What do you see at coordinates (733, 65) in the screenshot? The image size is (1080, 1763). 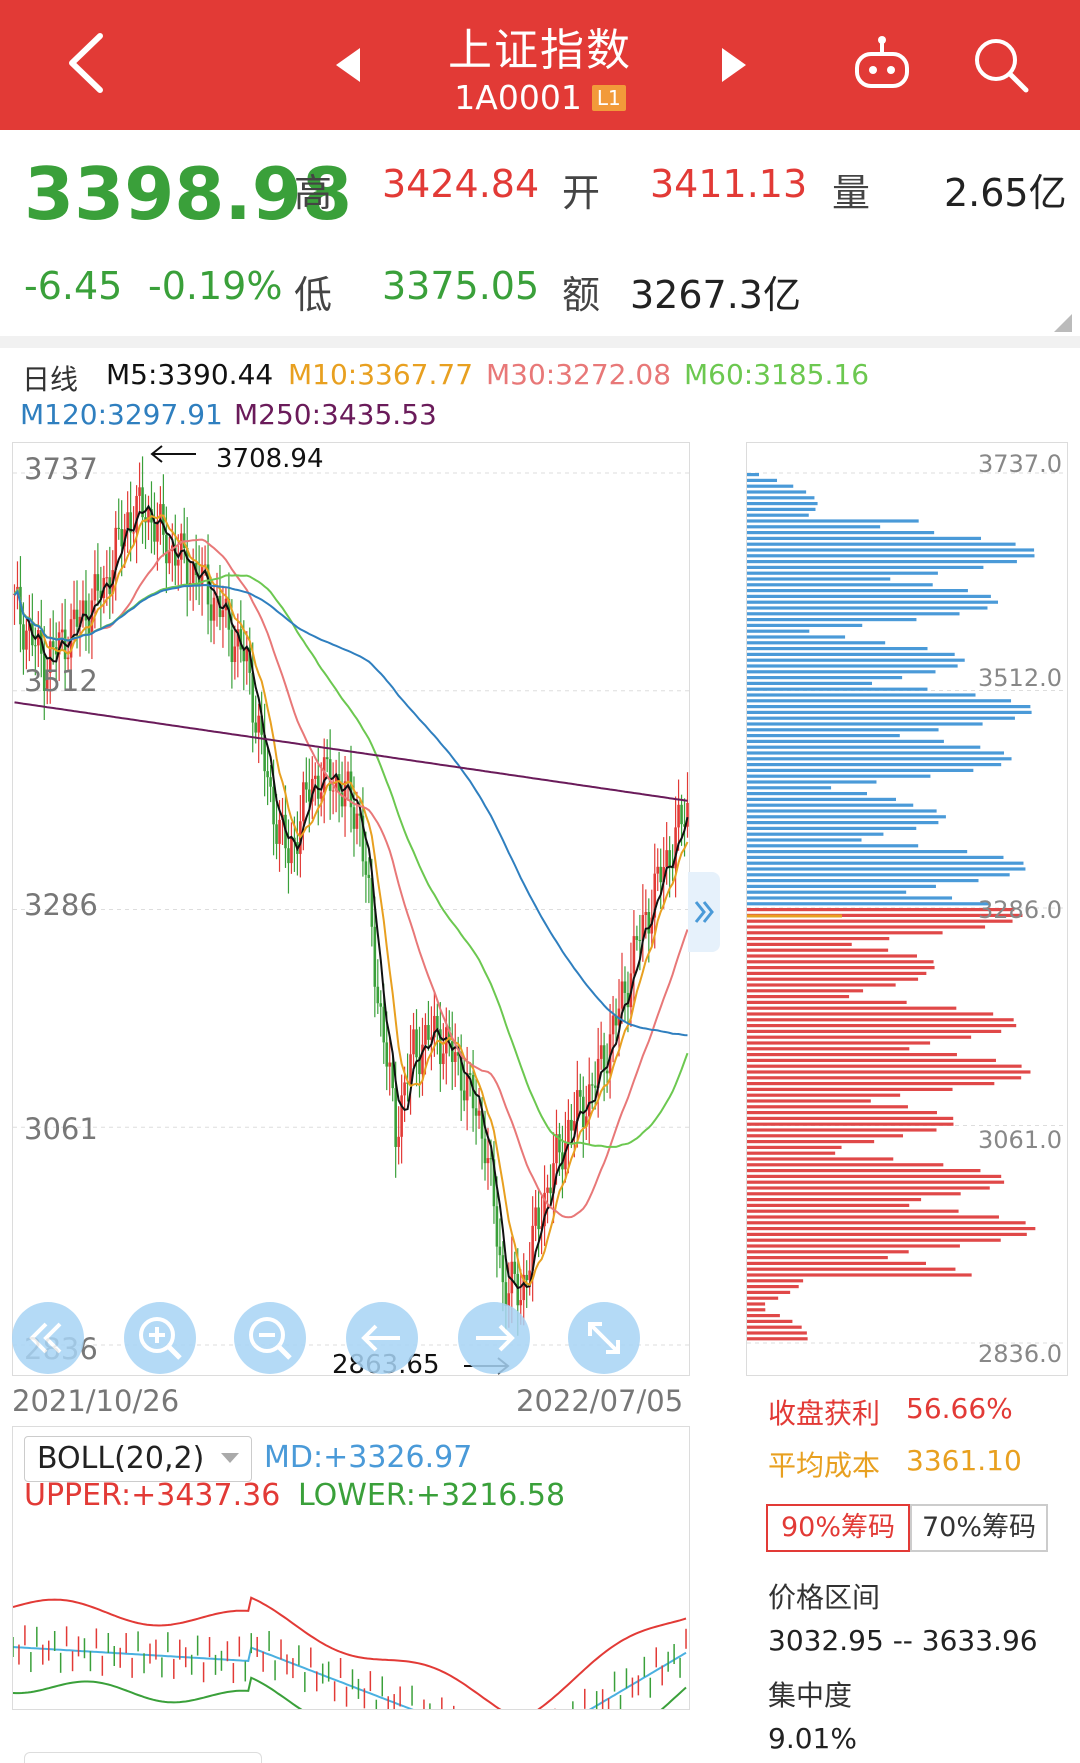 I see `next-arrow-icon` at bounding box center [733, 65].